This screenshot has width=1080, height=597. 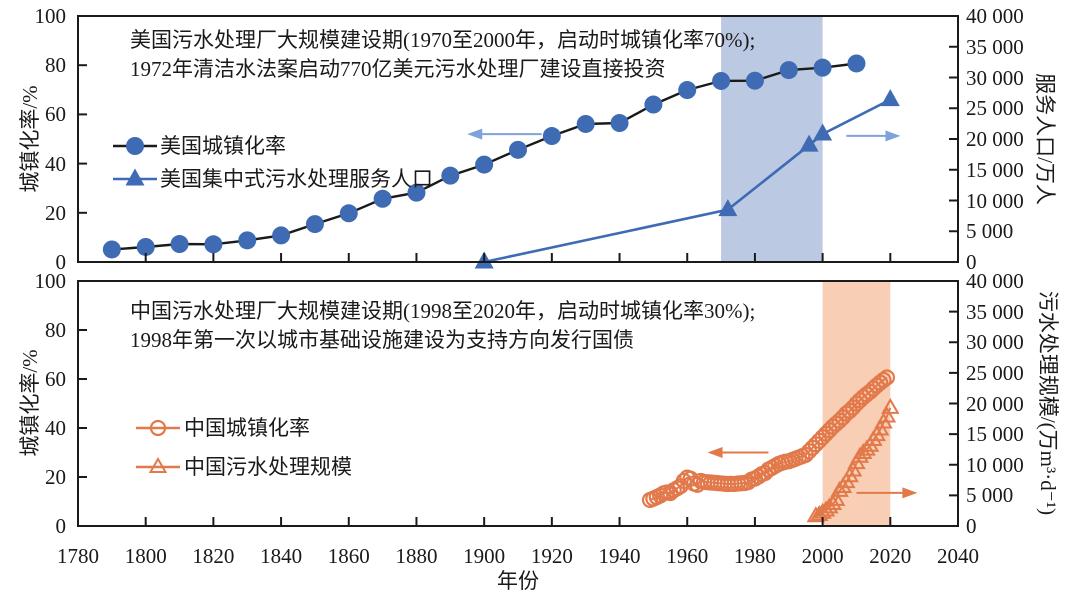 I want to click on us-highlight-band, so click(x=772, y=139).